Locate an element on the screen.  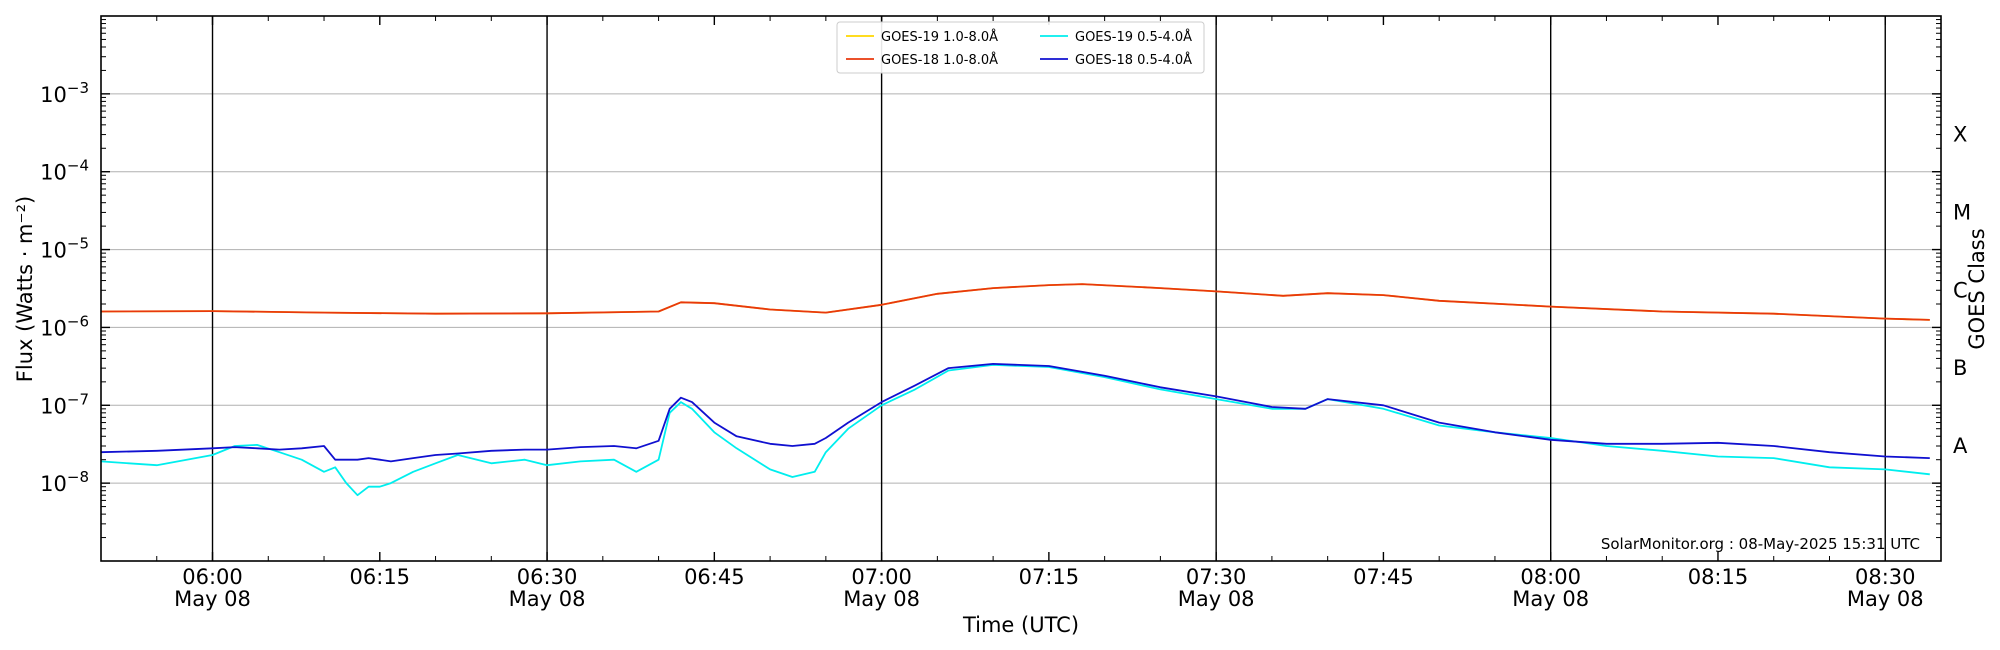
x-axis-title: Time (UTC) is located at coordinates (1020, 625).